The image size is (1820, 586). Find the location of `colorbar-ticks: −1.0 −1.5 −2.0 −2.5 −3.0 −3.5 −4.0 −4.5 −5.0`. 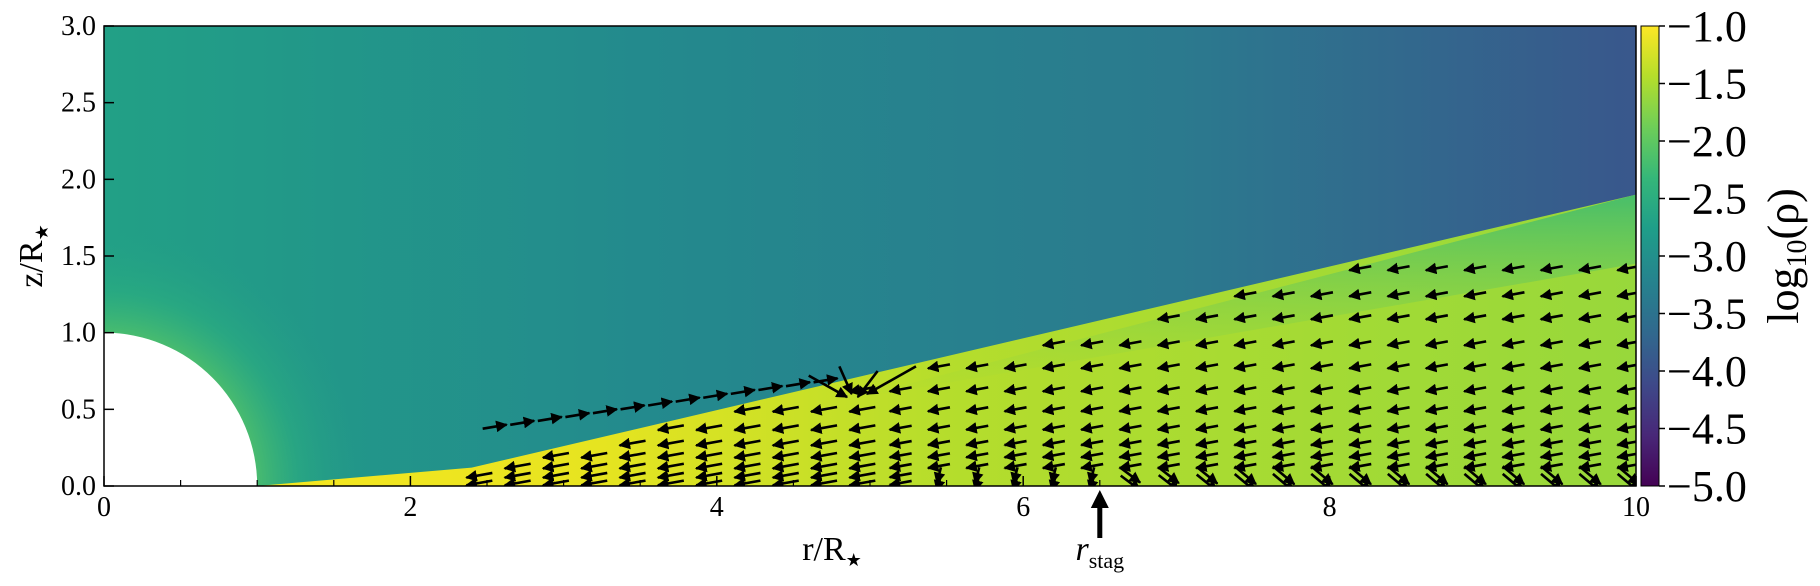

colorbar-ticks: −1.0 −1.5 −2.0 −2.5 −3.0 −3.5 −4.0 −4.5 −5.0 is located at coordinates (1703, 256).